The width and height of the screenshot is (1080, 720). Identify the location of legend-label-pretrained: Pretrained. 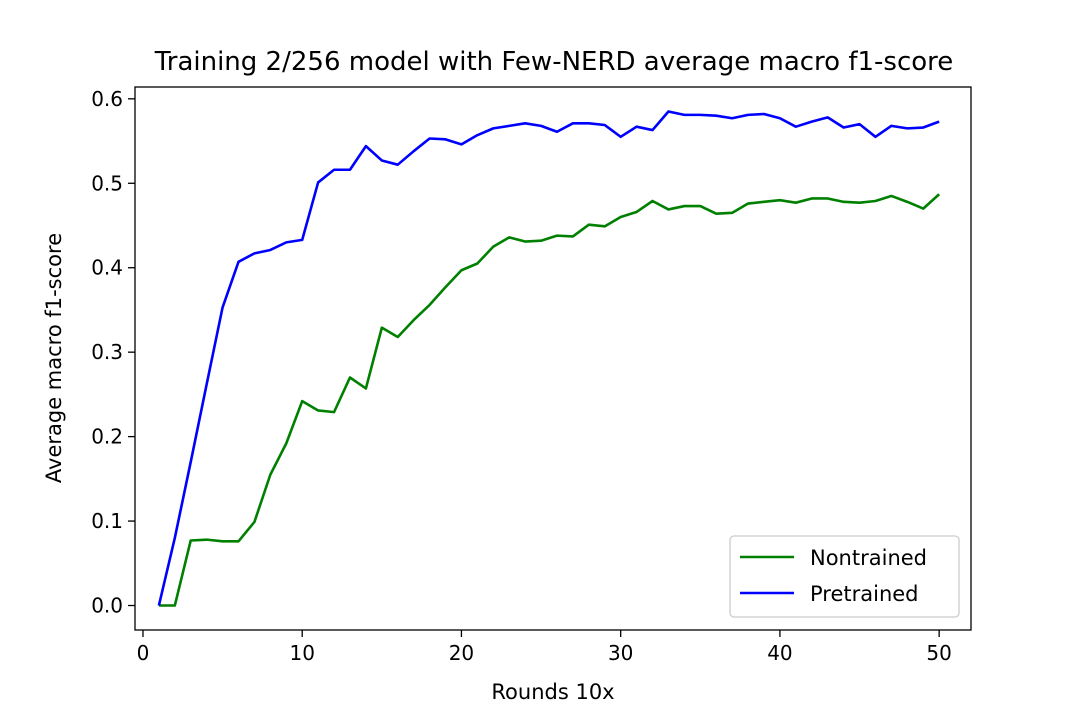
(864, 594).